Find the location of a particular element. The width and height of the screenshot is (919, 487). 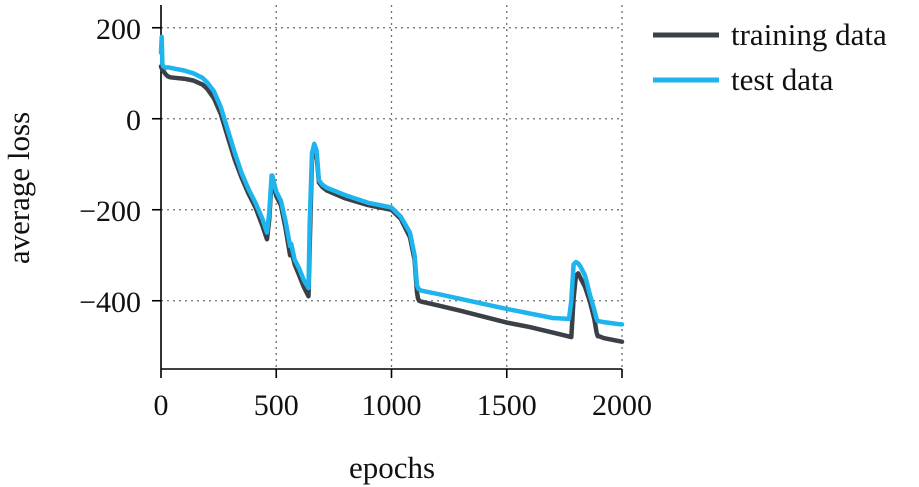

x-tick-label: 1000 is located at coordinates (392, 405).